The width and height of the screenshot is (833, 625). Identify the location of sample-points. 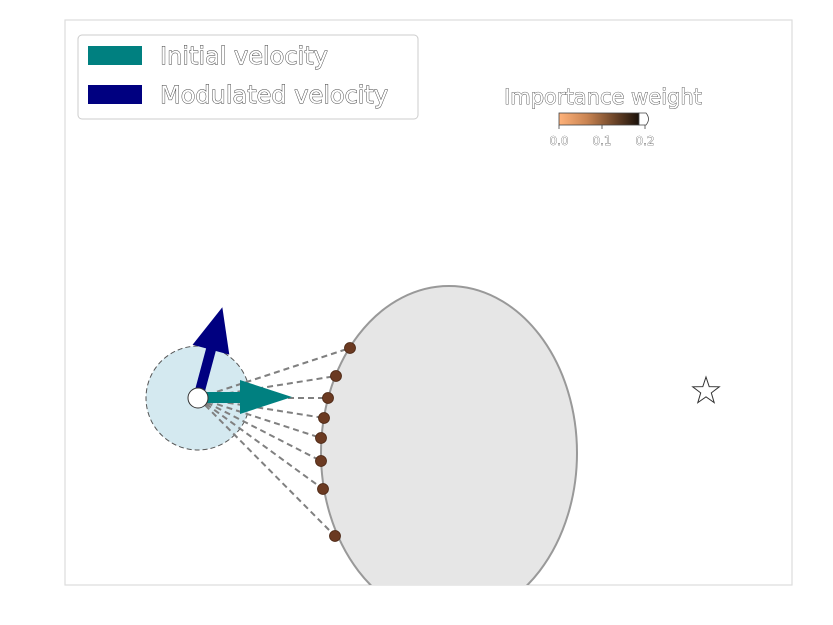
(335, 442).